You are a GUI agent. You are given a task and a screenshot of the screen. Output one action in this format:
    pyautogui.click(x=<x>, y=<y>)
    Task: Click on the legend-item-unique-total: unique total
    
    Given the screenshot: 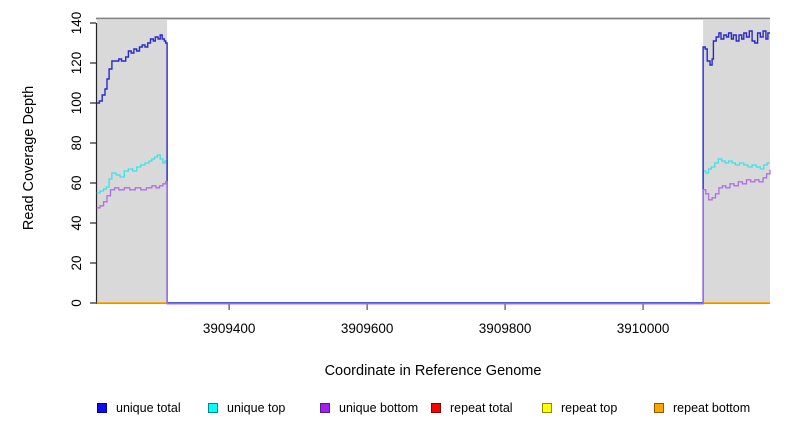 What is the action you would take?
    pyautogui.click(x=139, y=408)
    